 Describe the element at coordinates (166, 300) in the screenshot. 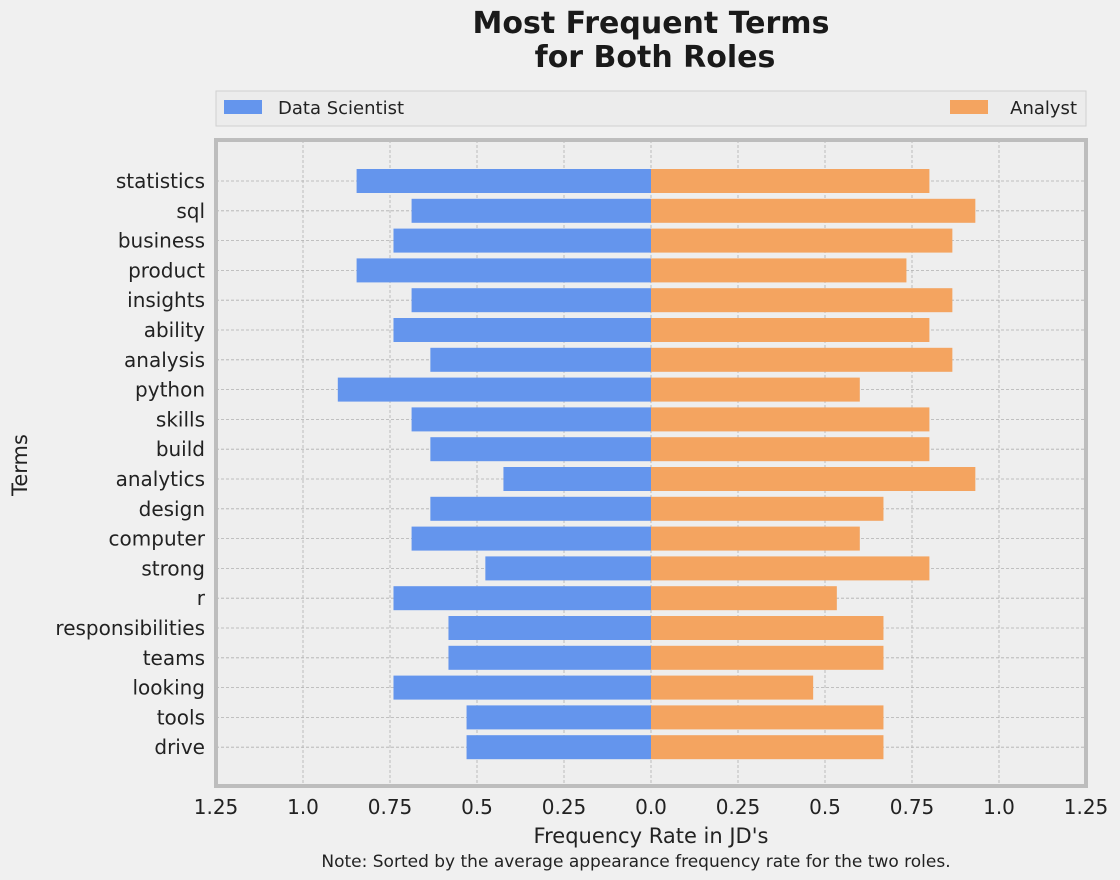

I see `y-tick-label-insights: insights` at that location.